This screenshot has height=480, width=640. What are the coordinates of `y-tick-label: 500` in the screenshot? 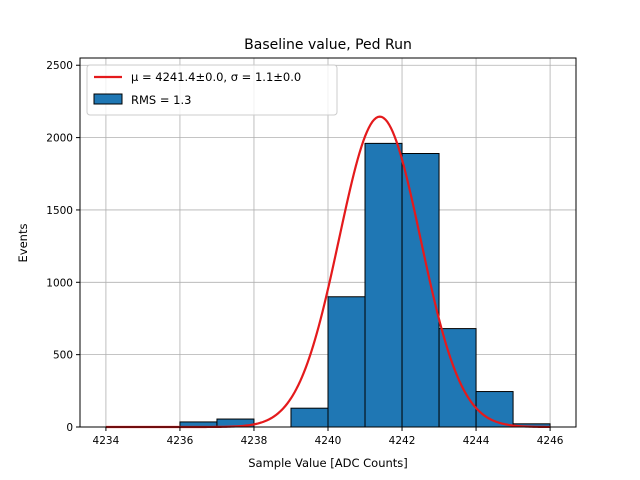 It's located at (63, 356).